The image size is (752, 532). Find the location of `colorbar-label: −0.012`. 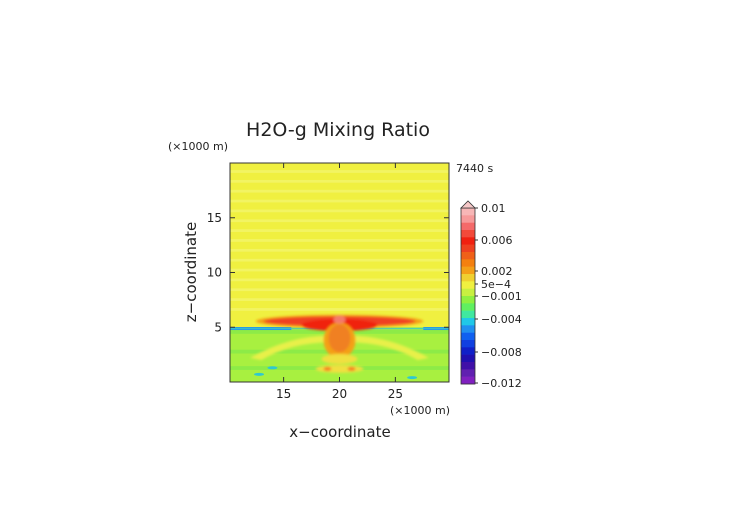

colorbar-label: −0.012 is located at coordinates (501, 383).